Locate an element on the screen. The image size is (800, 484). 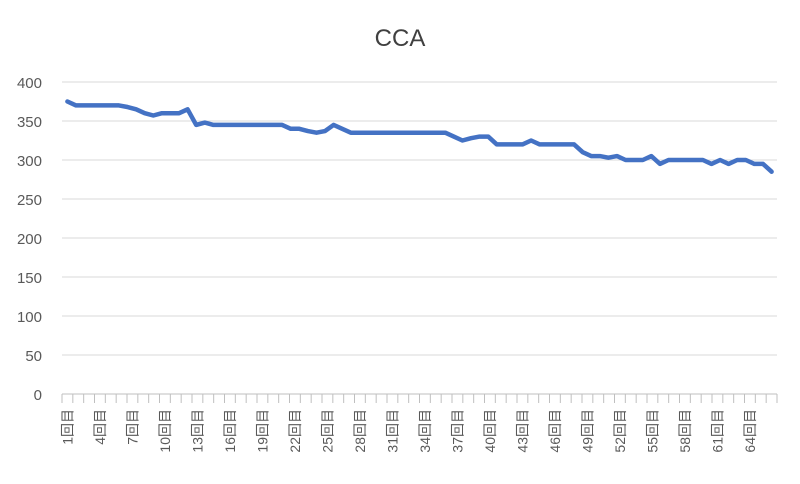
y-axis-ticks: 0 50 100 150 200 250 300 350 400 is located at coordinates (29, 239).